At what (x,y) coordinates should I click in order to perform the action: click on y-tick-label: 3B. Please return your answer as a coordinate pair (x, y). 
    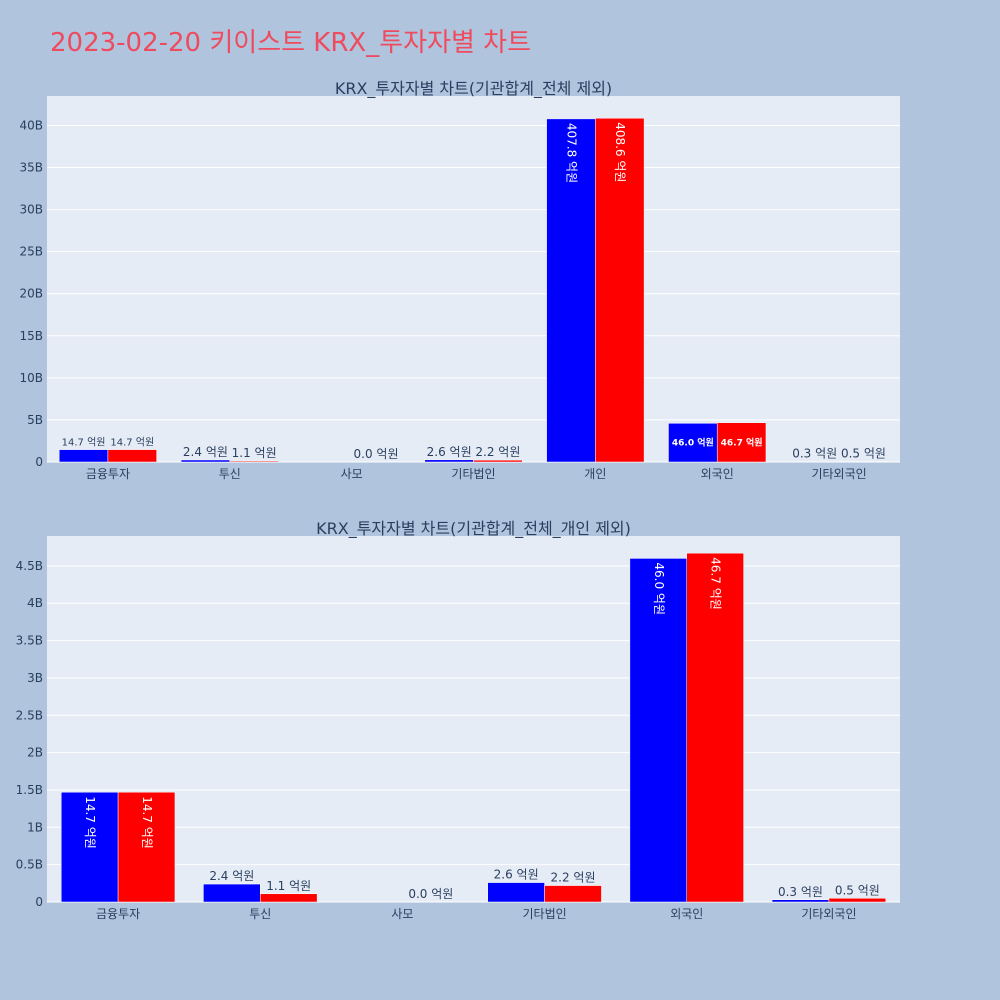
    Looking at the image, I should click on (35, 678).